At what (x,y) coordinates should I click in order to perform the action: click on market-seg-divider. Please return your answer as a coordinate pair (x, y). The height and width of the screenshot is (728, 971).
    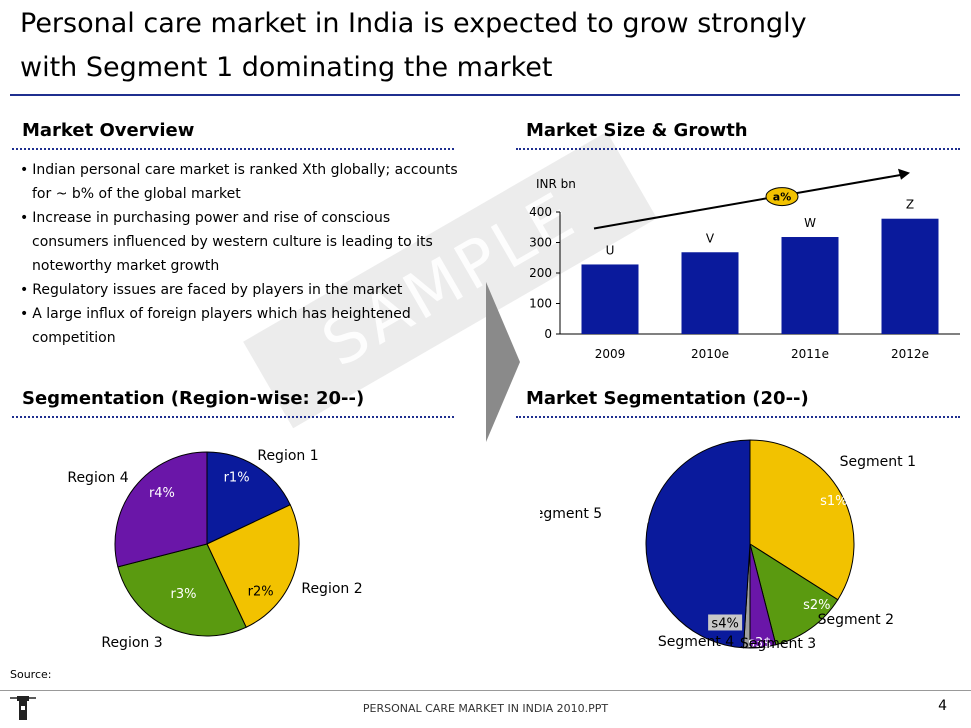
    Looking at the image, I should click on (738, 417).